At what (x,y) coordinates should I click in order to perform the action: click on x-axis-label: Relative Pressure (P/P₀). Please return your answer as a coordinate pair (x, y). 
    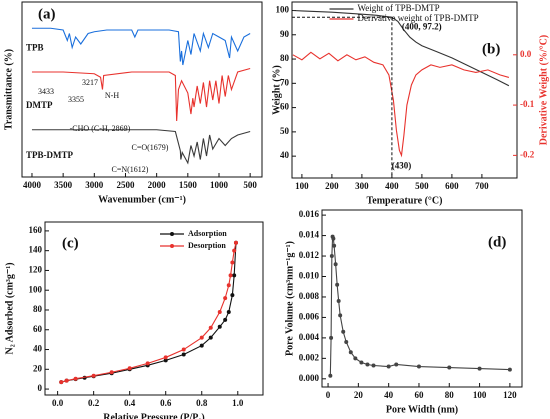
    Looking at the image, I should click on (153, 415).